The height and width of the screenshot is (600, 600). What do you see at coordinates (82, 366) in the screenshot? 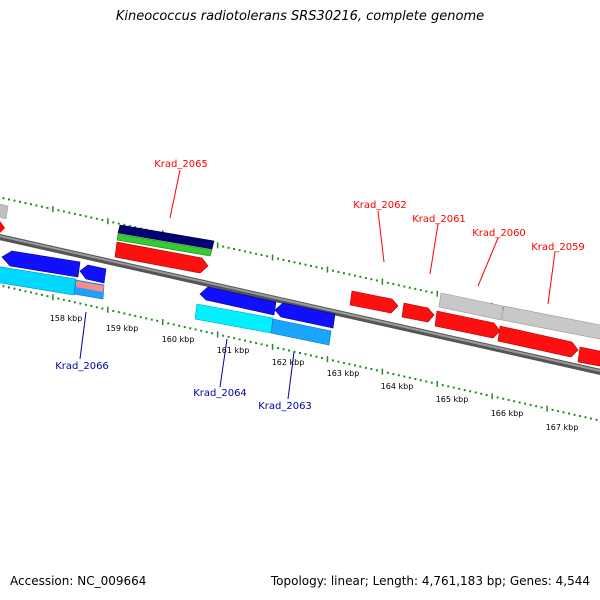
I see `label-krad-2066: Krad_2066` at bounding box center [82, 366].